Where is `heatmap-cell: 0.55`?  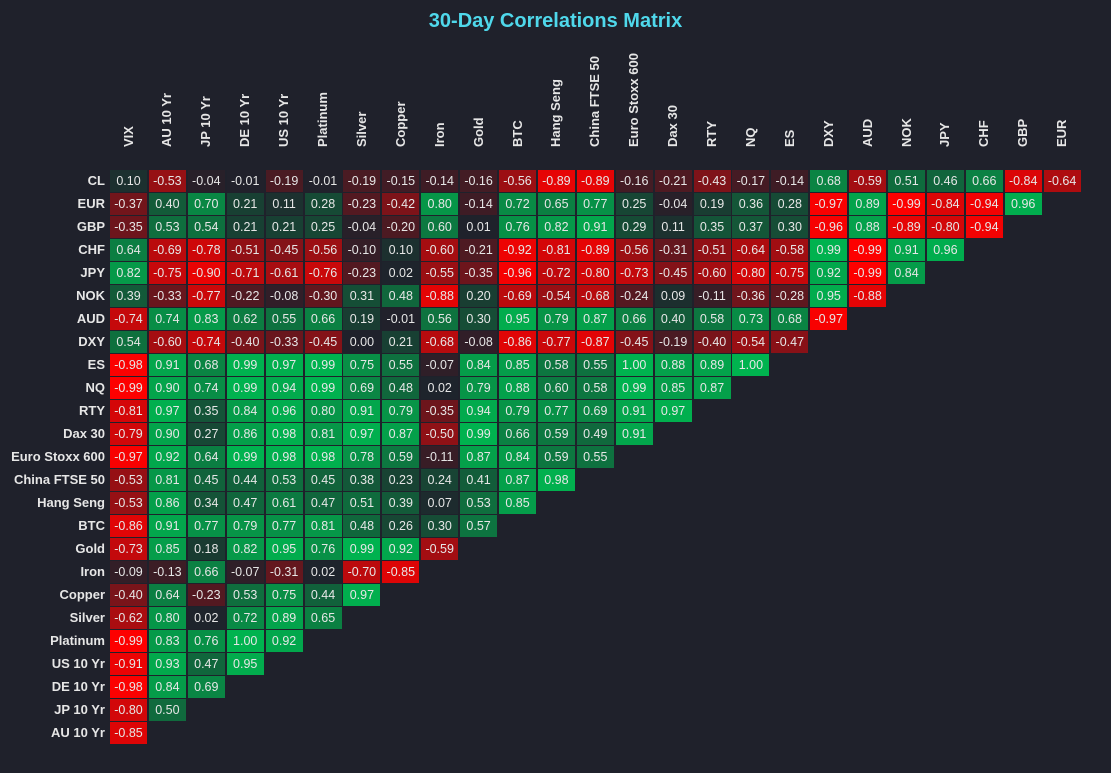
heatmap-cell: 0.55 is located at coordinates (284, 319).